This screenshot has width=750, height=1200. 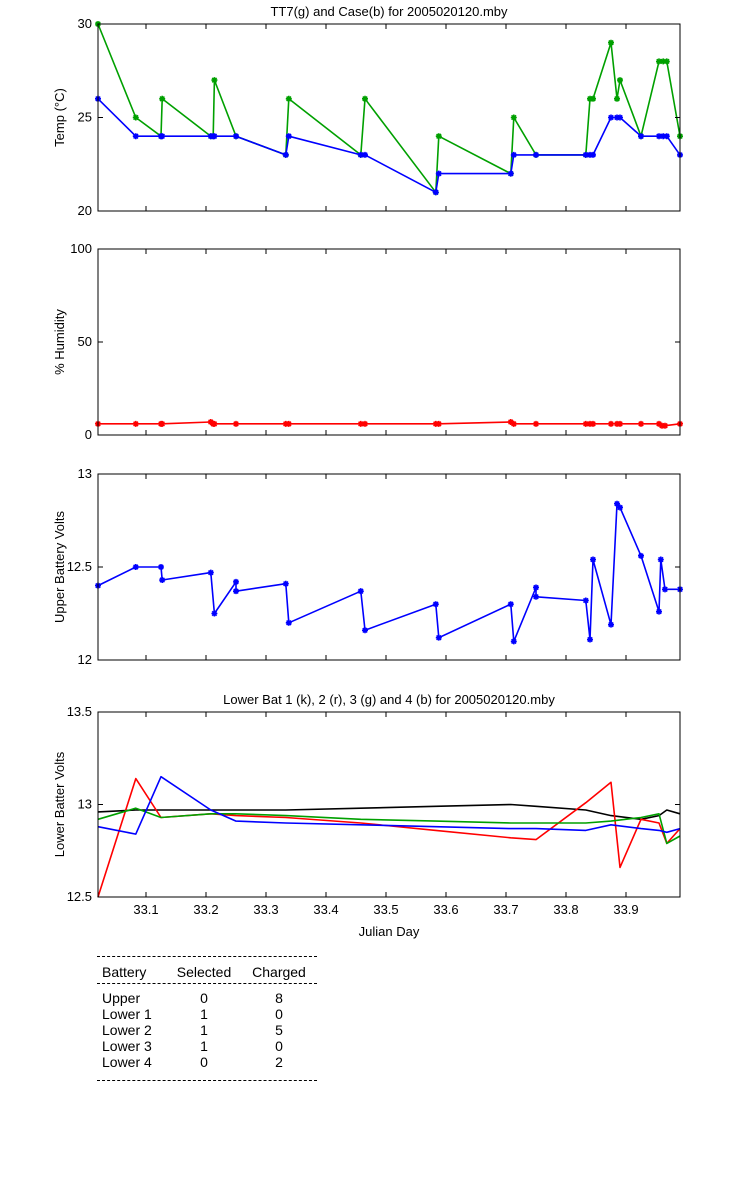 What do you see at coordinates (79, 896) in the screenshot?
I see `y-tick-label: 12.5` at bounding box center [79, 896].